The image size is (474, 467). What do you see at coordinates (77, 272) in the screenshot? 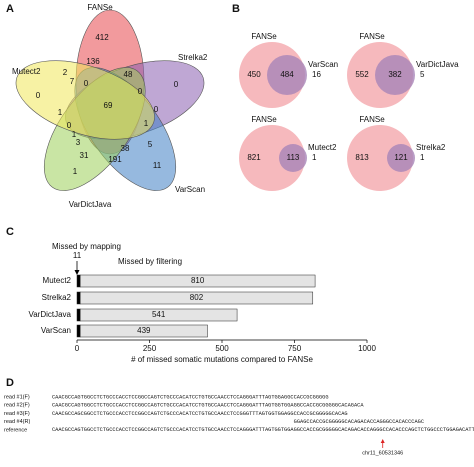
I see `arrow-head` at bounding box center [77, 272].